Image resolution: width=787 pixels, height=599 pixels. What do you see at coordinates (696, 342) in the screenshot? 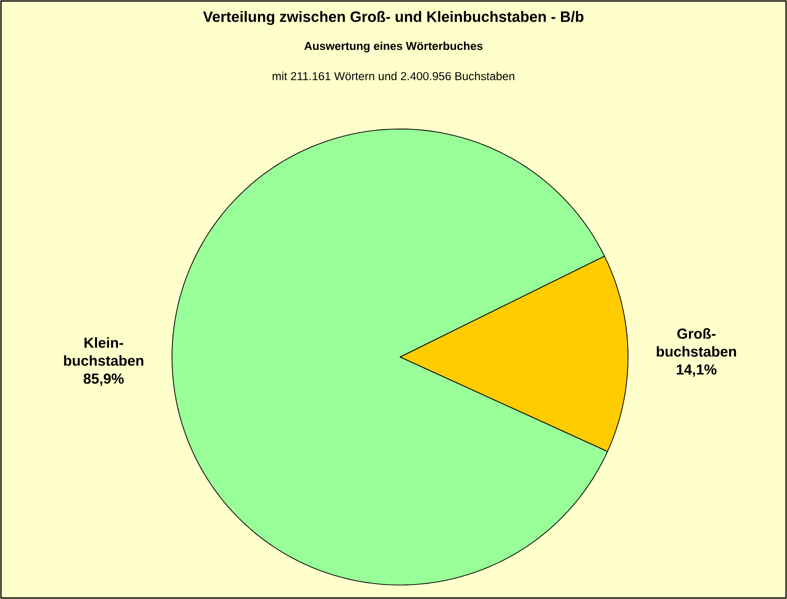
I see `slice-label: Groß-buchstaben` at bounding box center [696, 342].